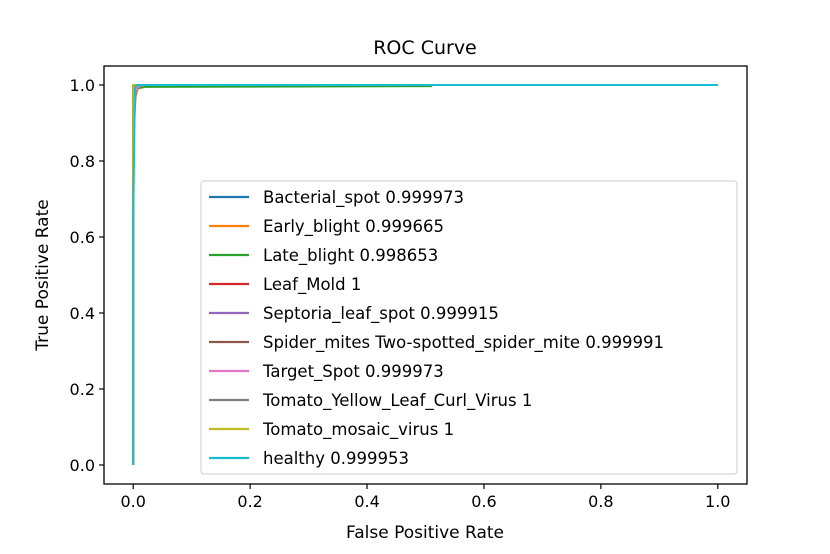 The height and width of the screenshot is (554, 830). What do you see at coordinates (381, 314) in the screenshot?
I see `legend-label: Septoria_leaf_spot 0.999915` at bounding box center [381, 314].